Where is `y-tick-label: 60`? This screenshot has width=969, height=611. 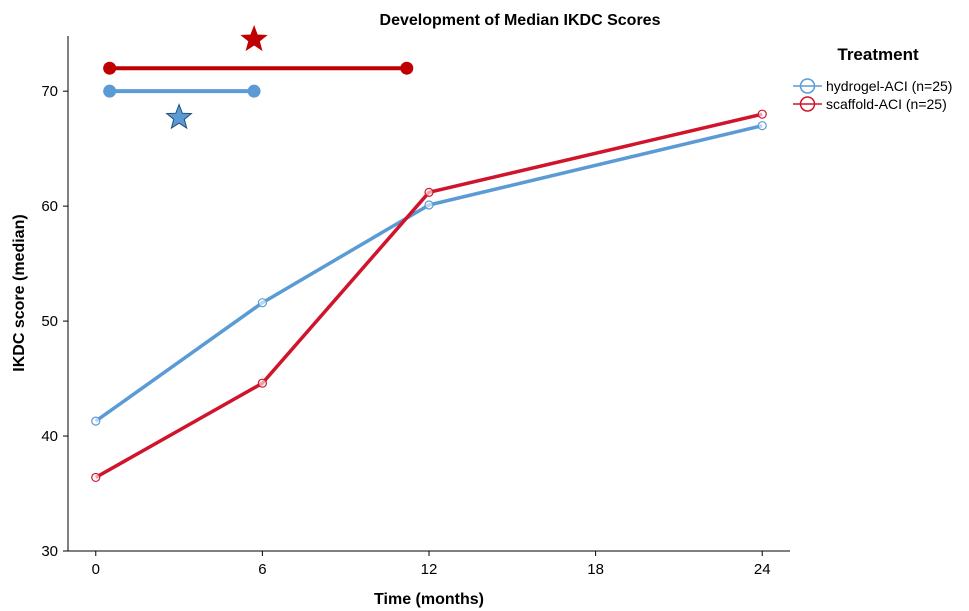 y-tick-label: 60 is located at coordinates (49, 206).